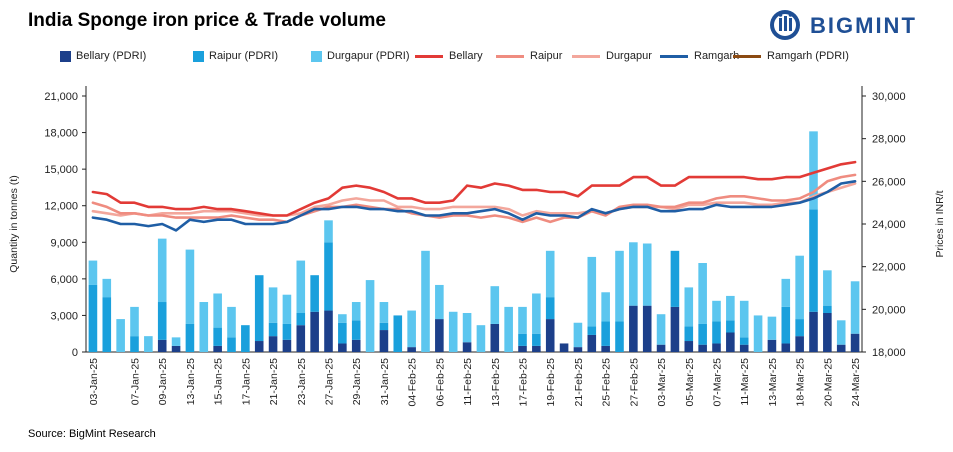 The height and width of the screenshot is (452, 953). What do you see at coordinates (468, 382) in the screenshot?
I see `x-tick-label: 11-Feb-25` at bounding box center [468, 382].